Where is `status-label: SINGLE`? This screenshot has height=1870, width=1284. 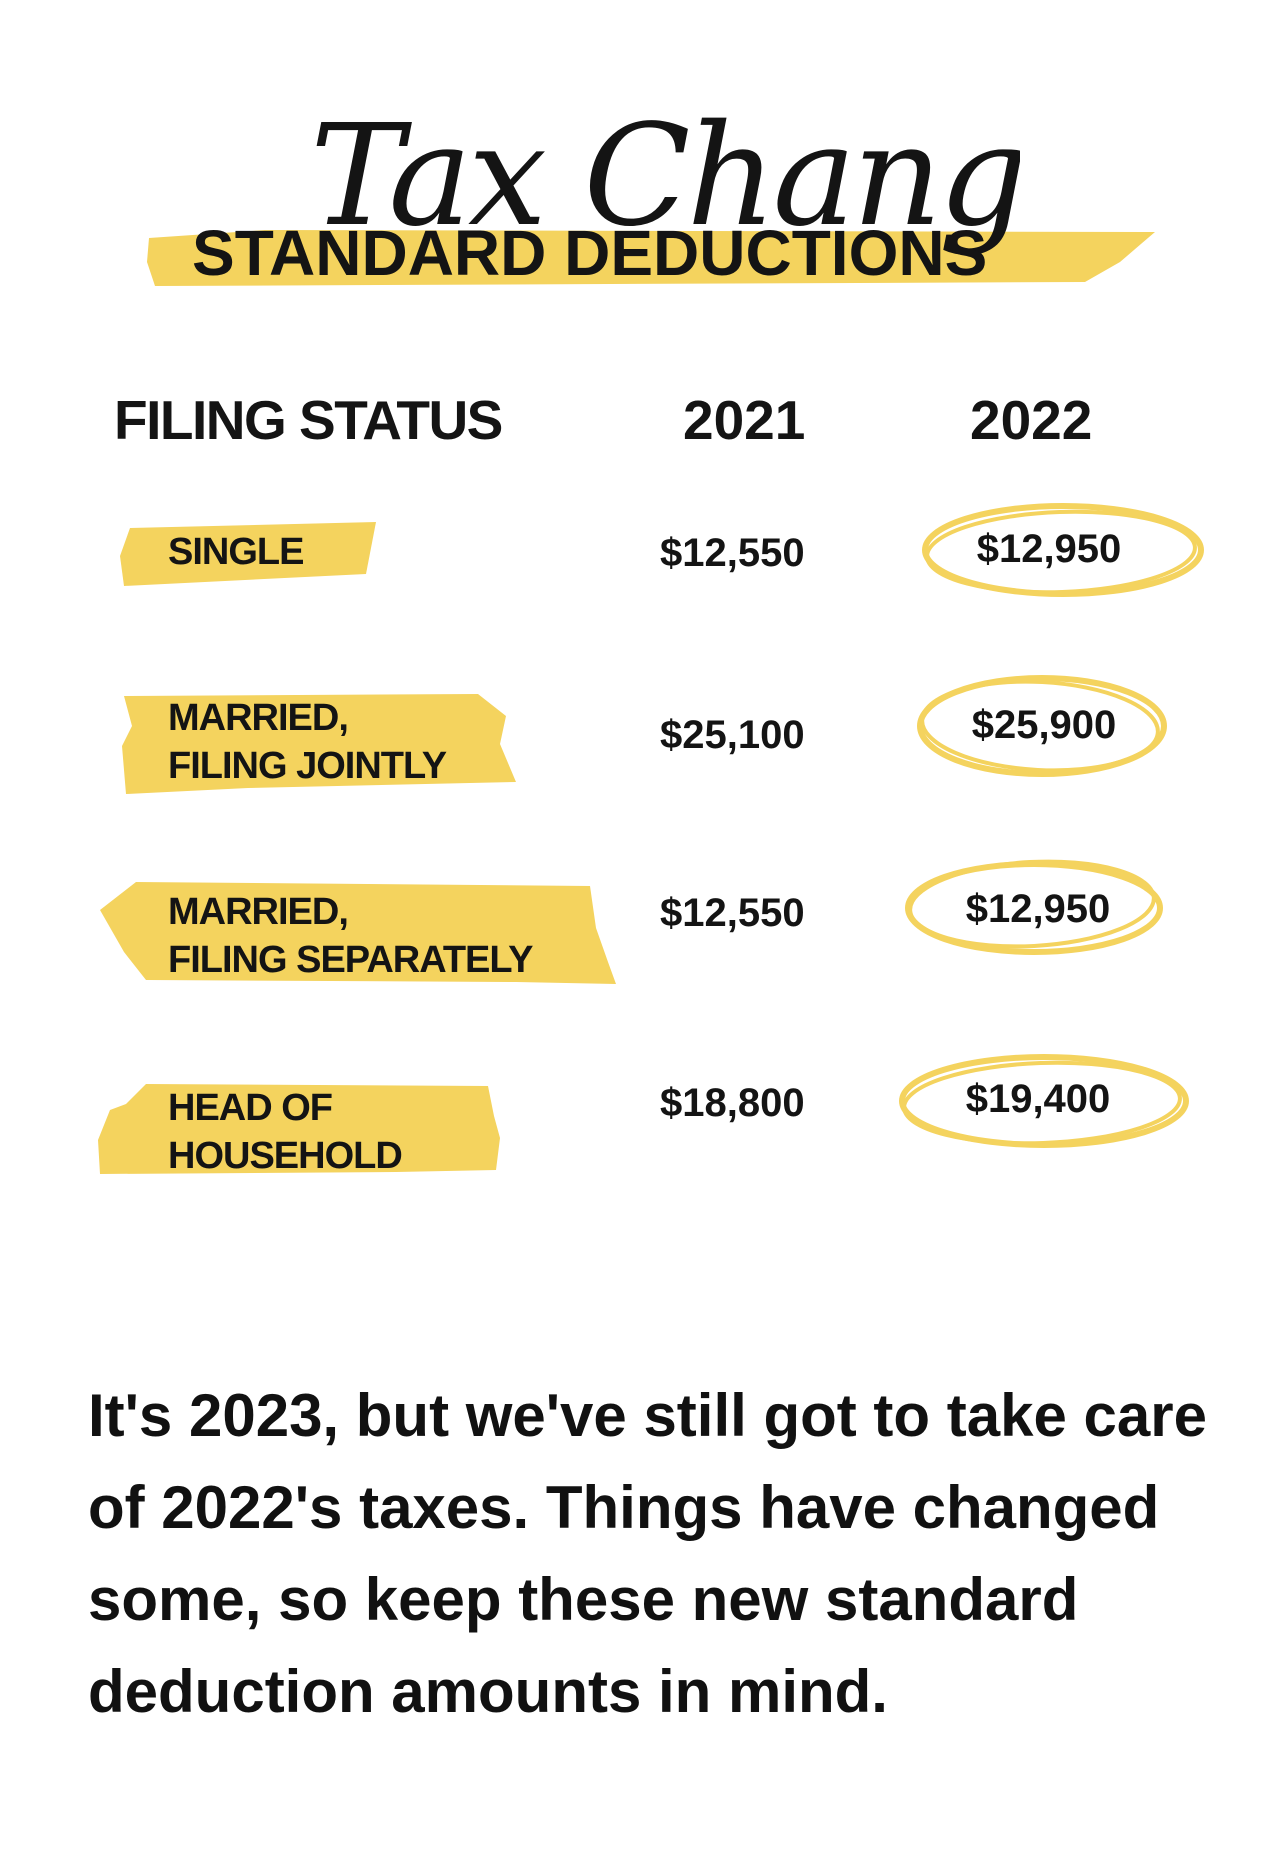 status-label: SINGLE is located at coordinates (236, 552).